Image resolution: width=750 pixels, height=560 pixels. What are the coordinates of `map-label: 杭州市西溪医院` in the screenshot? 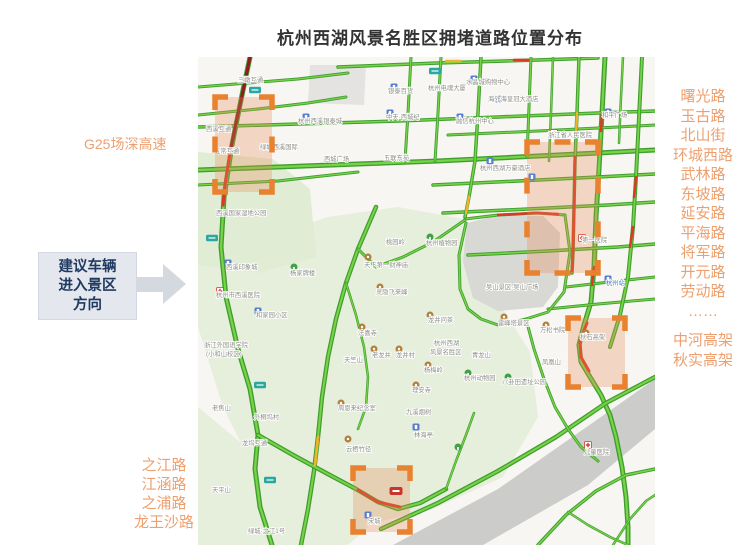 It's located at (238, 294).